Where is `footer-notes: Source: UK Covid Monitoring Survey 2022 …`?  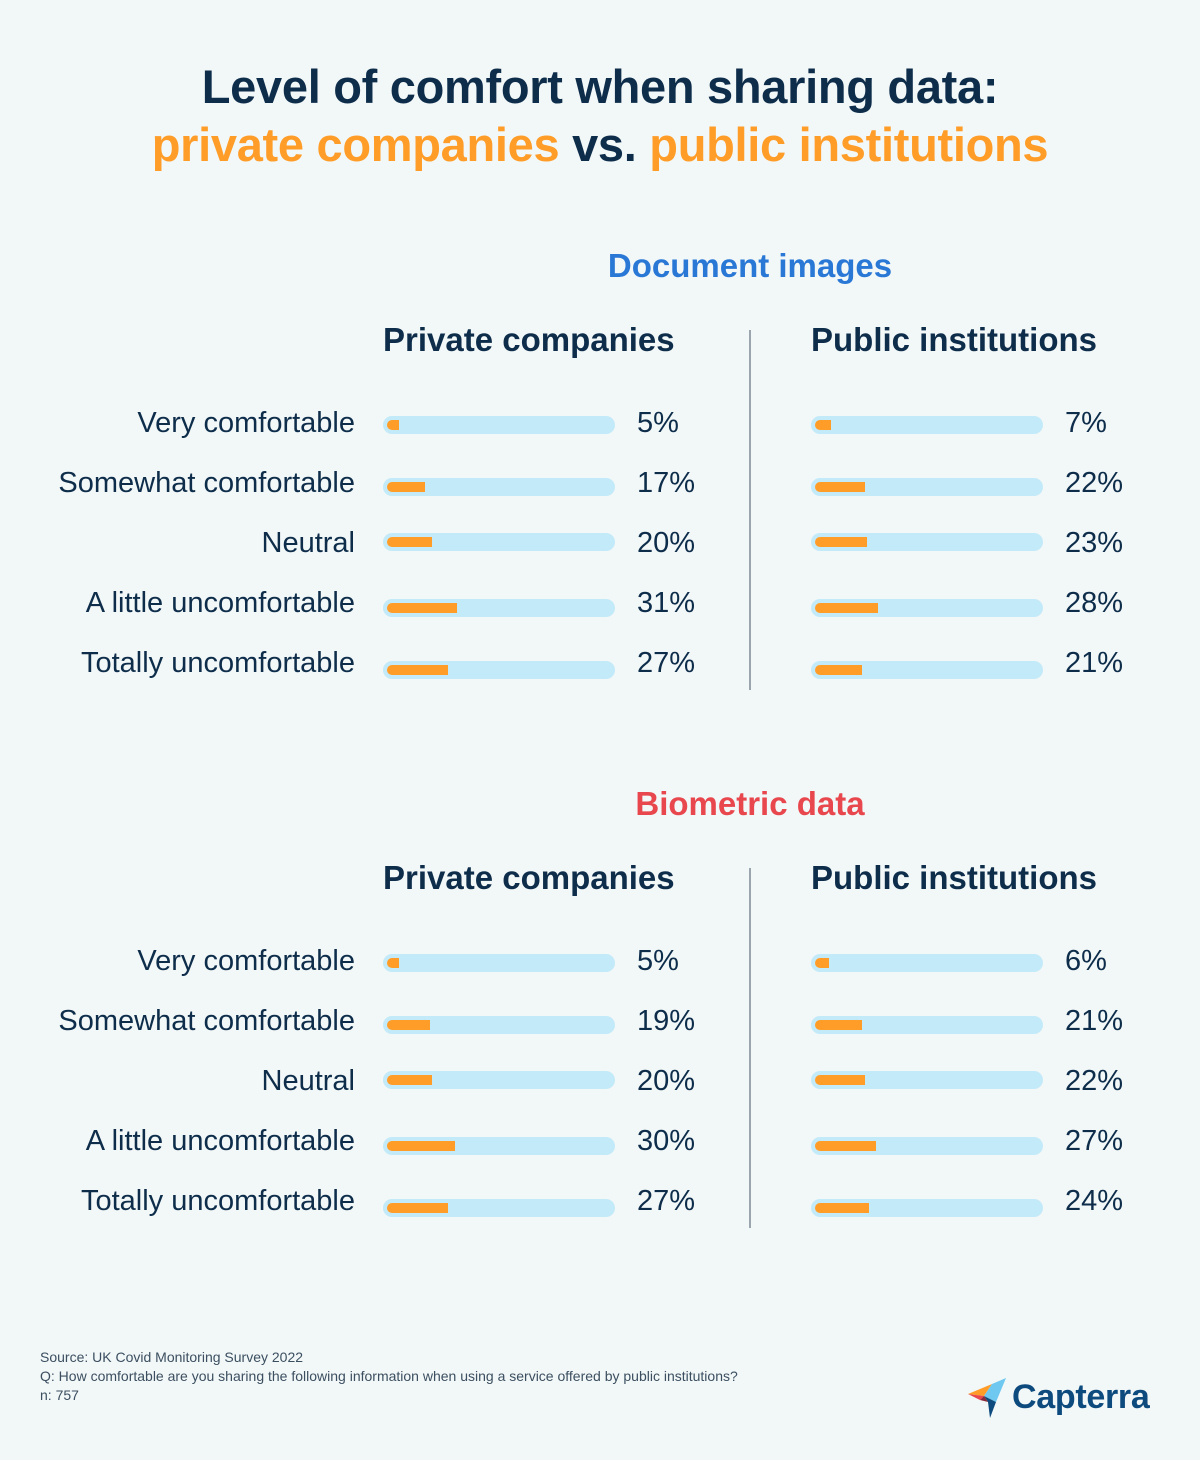 footer-notes: Source: UK Covid Monitoring Survey 2022 … is located at coordinates (389, 1376).